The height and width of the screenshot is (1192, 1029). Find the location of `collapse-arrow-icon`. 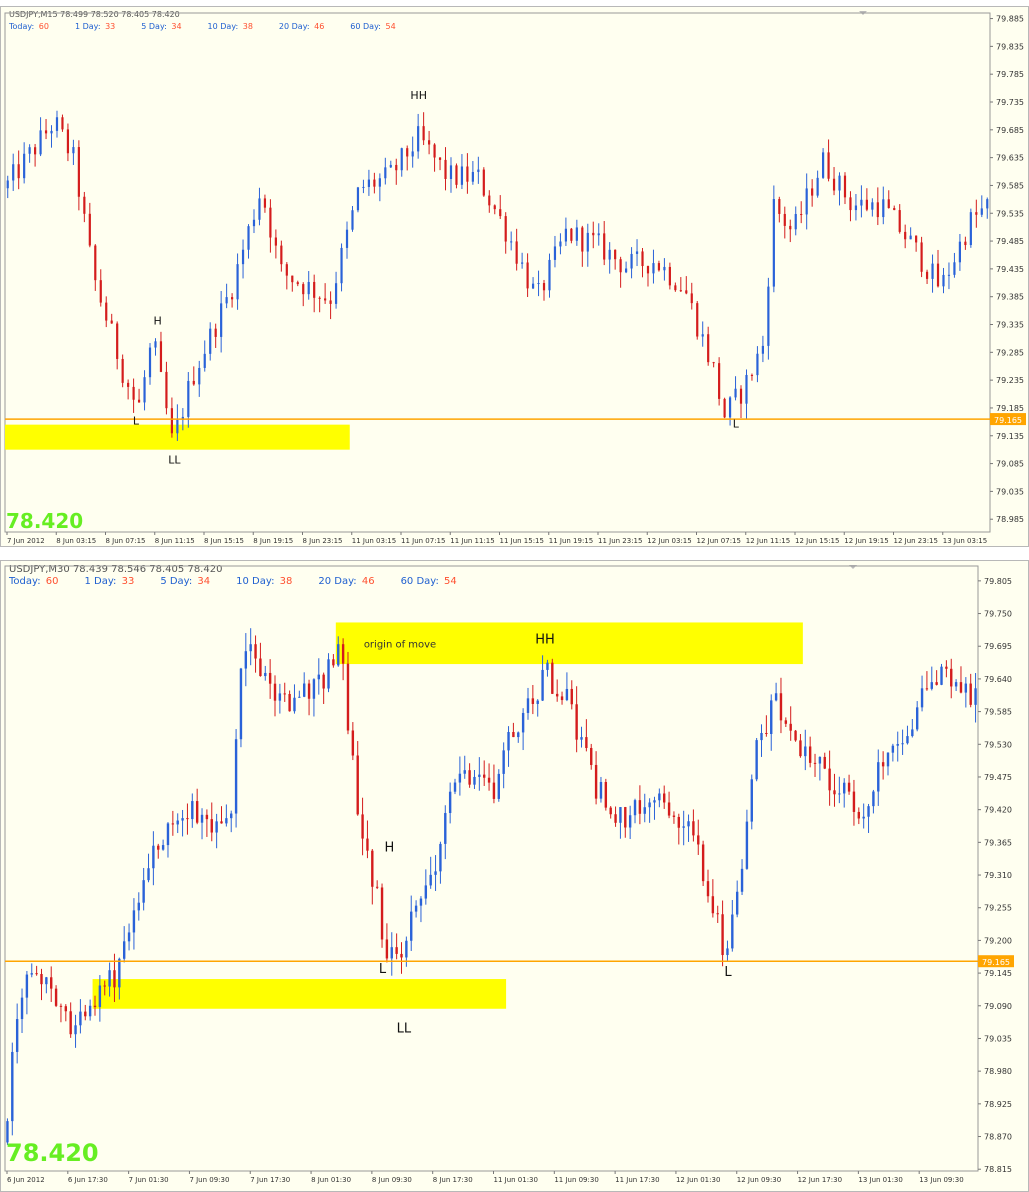

collapse-arrow-icon is located at coordinates (853, 567).